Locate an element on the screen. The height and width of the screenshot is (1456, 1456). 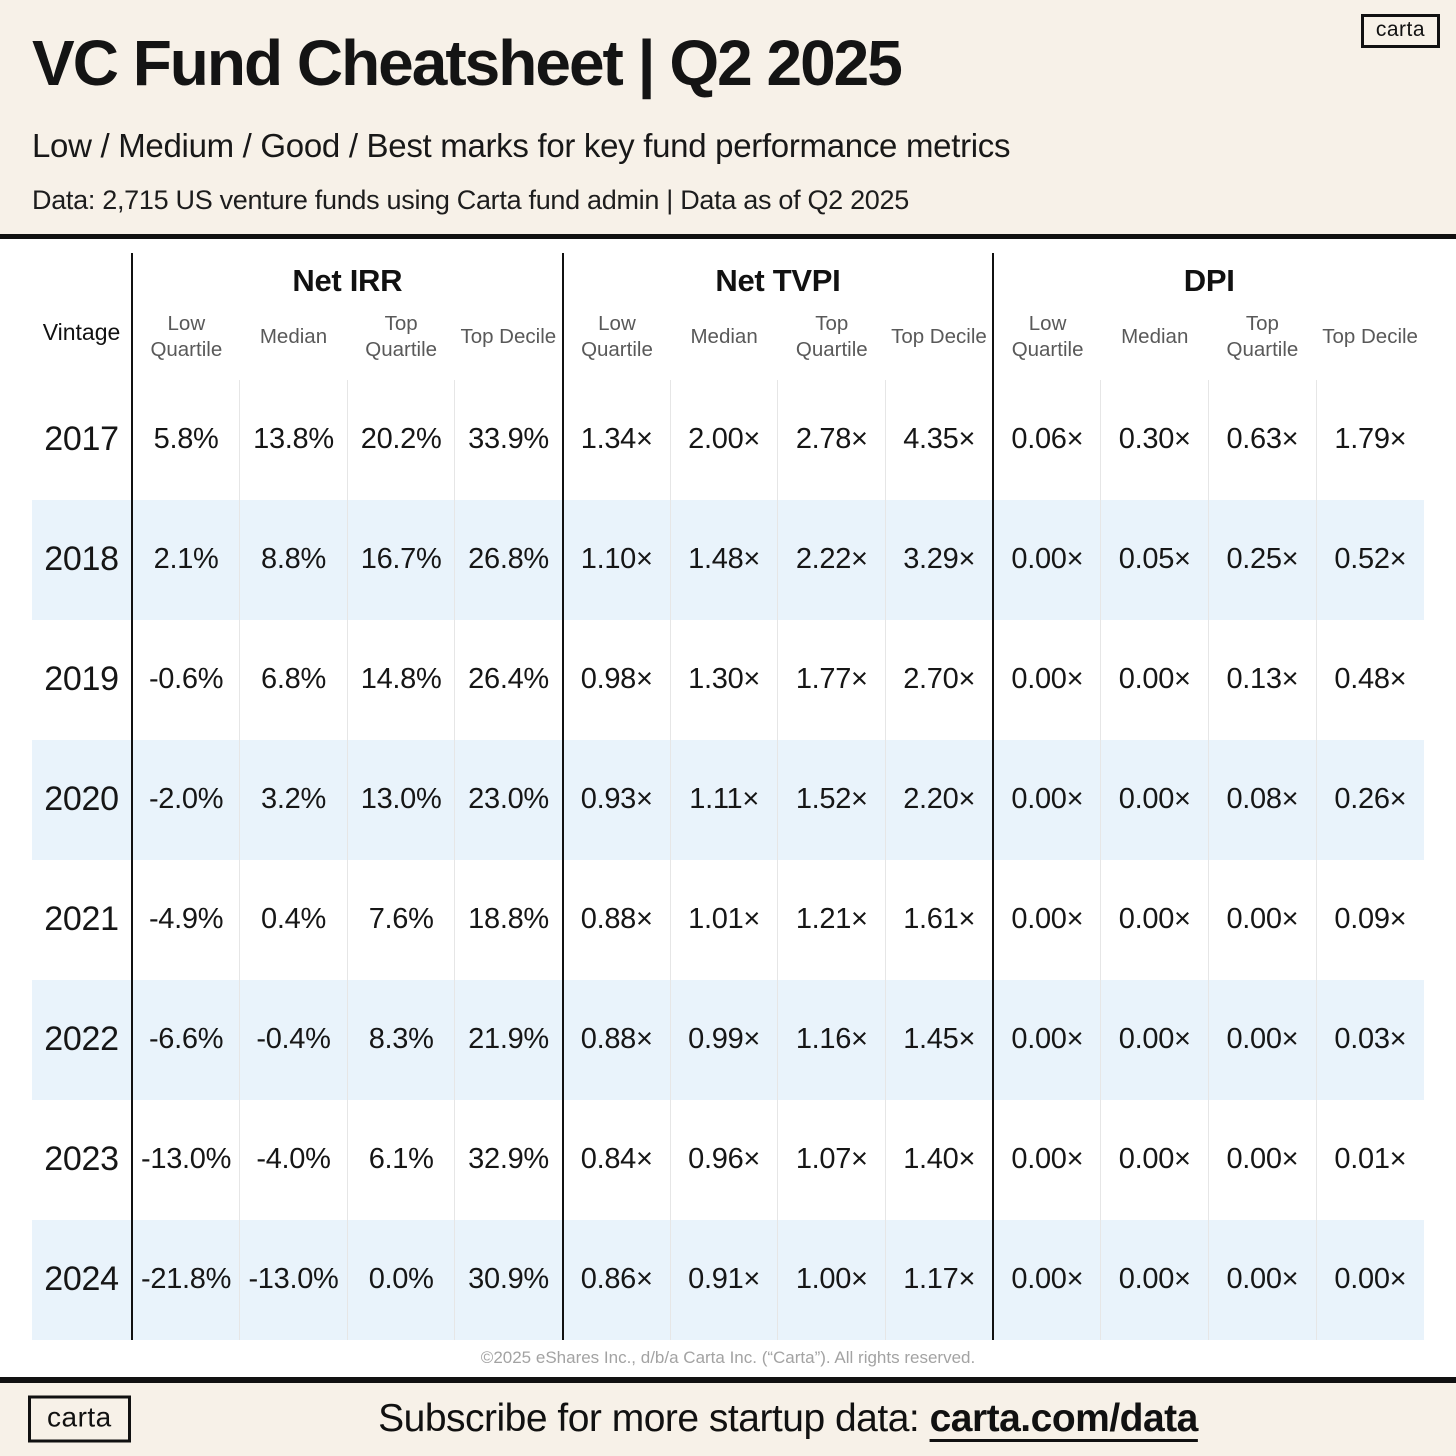
net_tvpi-top-decile-cell: 3.29× is located at coordinates (939, 559).